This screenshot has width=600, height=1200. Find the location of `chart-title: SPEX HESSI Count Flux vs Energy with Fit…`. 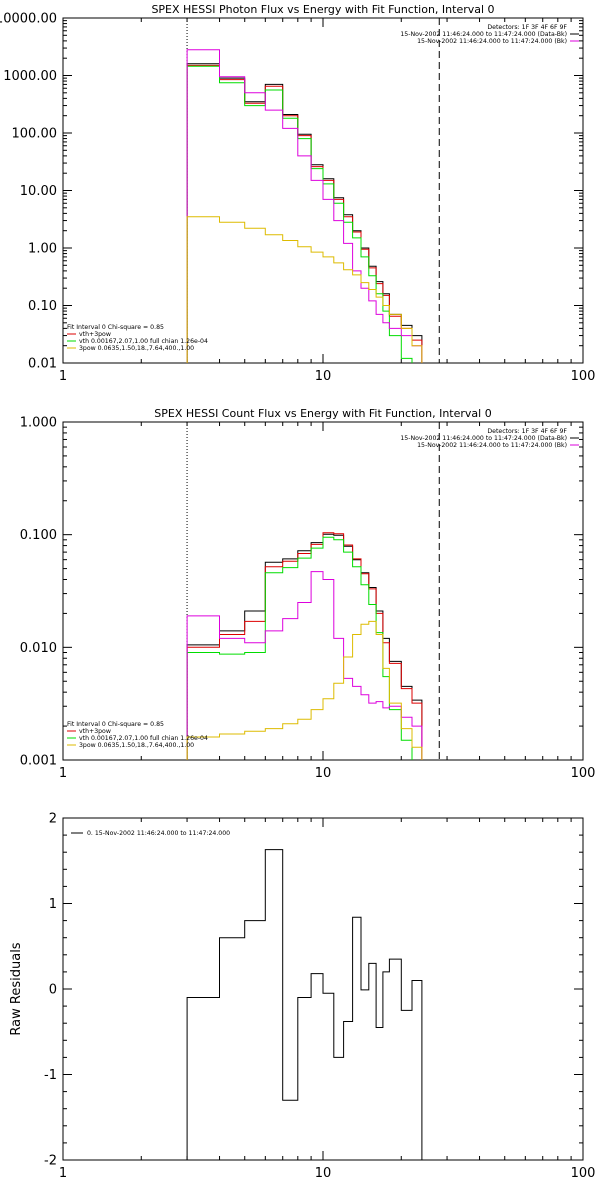

chart-title: SPEX HESSI Count Flux vs Energy with Fit… is located at coordinates (322, 413).